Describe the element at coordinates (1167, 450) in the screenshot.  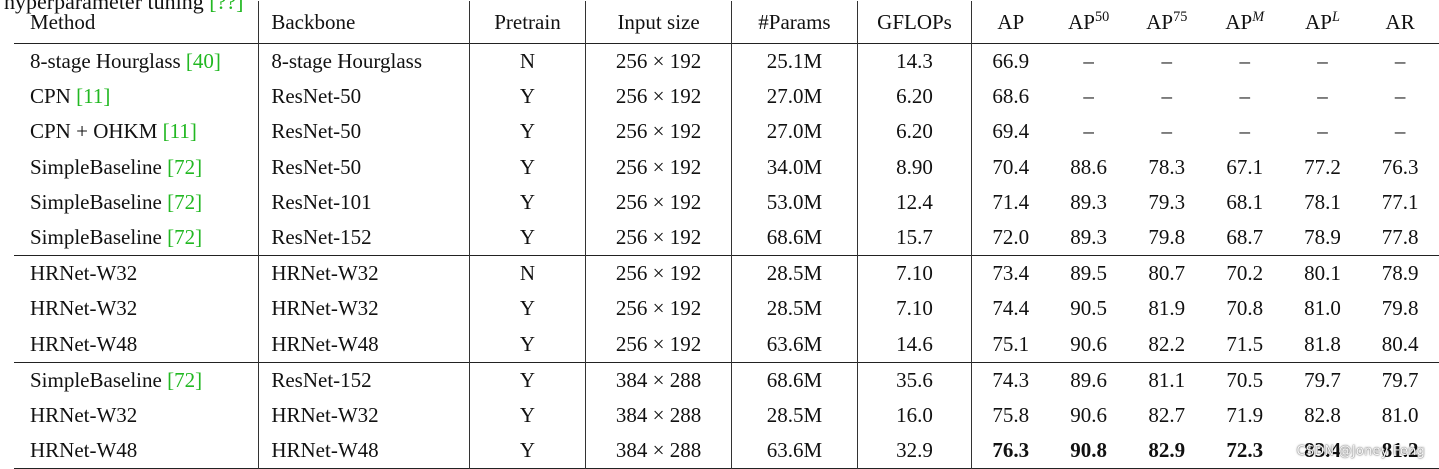
I see `best-value: 82.9` at that location.